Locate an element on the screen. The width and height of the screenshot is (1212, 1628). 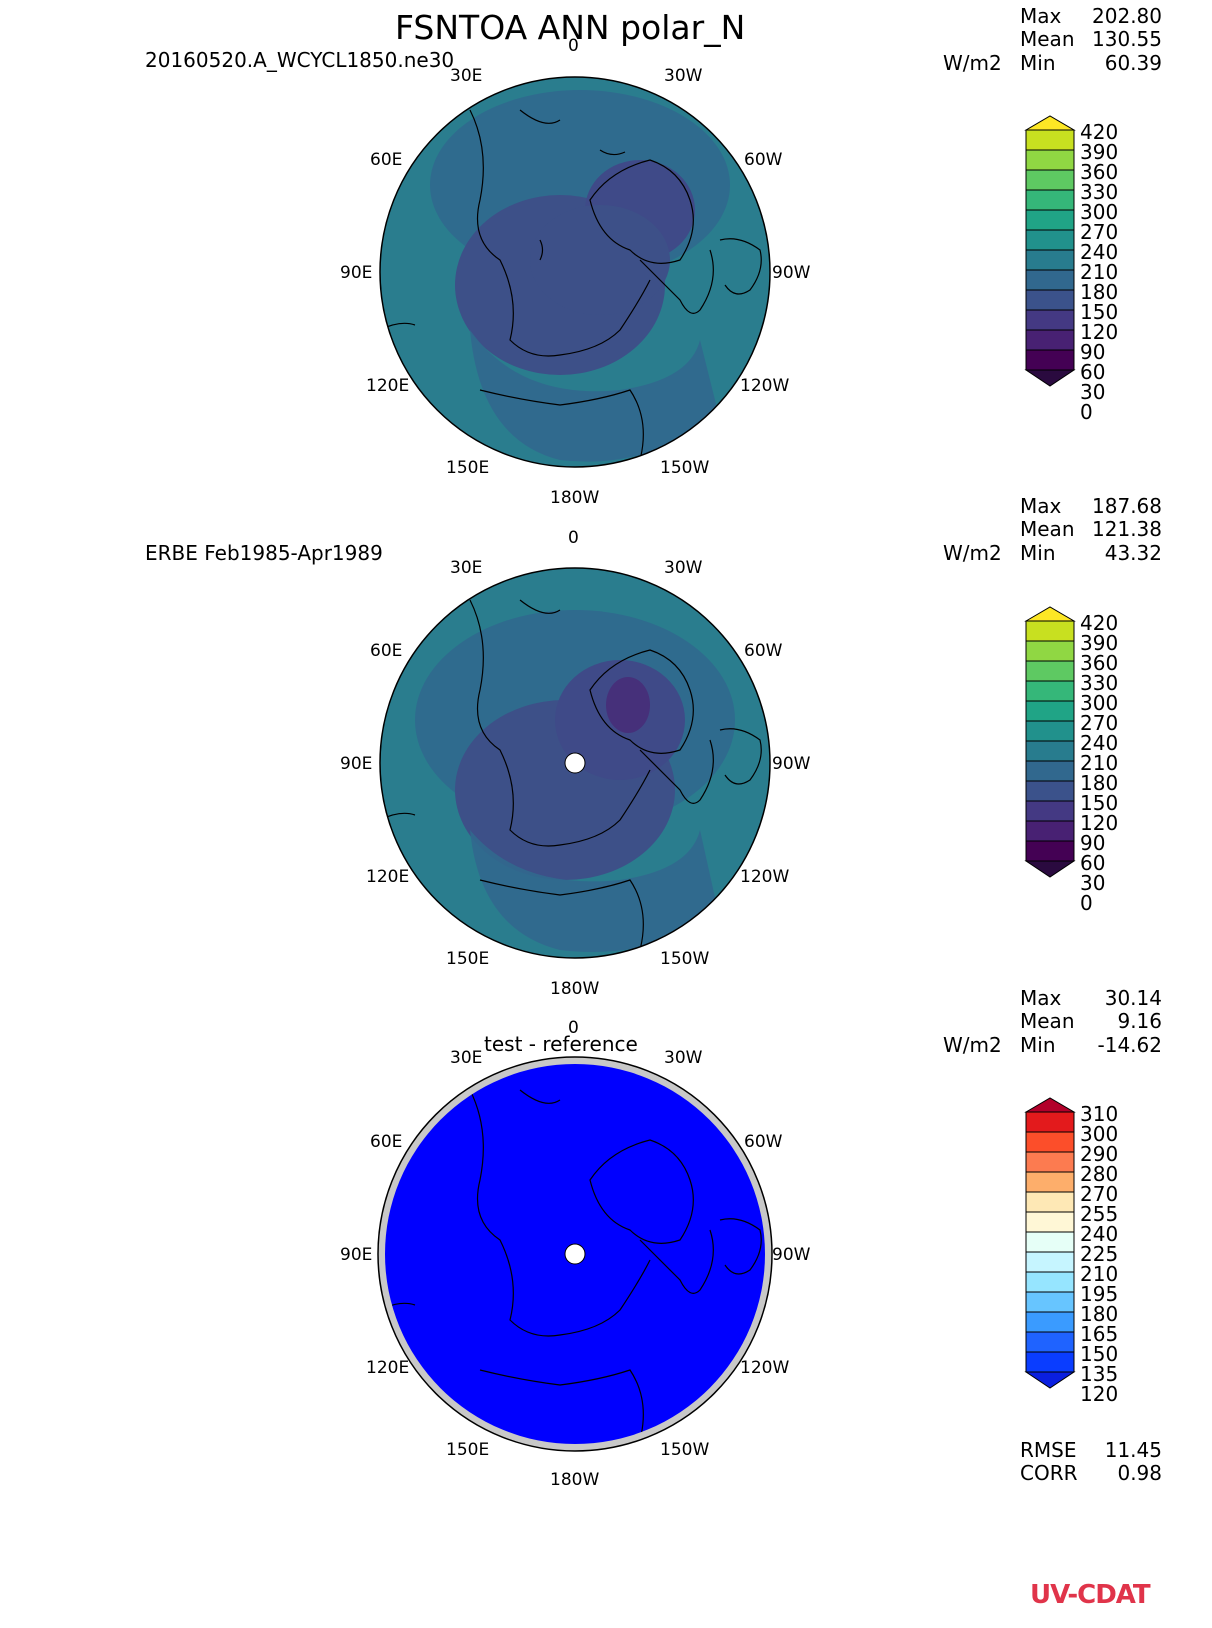
min-value: 43.32 is located at coordinates (1133, 553).